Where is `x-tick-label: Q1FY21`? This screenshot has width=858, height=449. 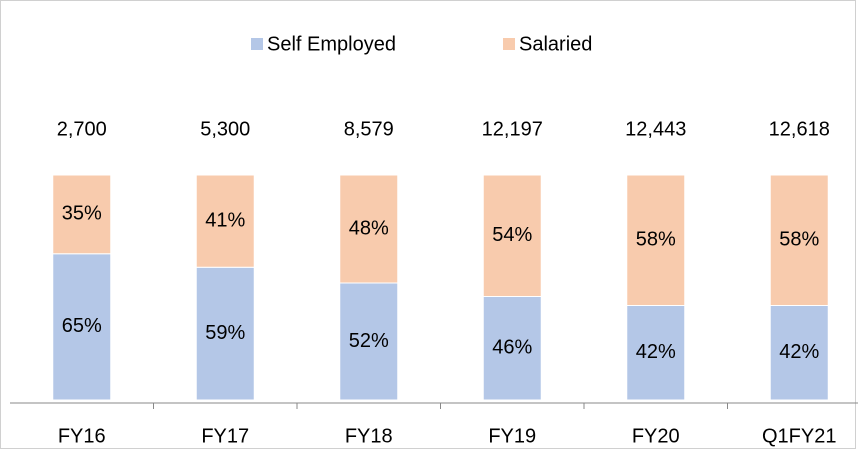
x-tick-label: Q1FY21 is located at coordinates (799, 436).